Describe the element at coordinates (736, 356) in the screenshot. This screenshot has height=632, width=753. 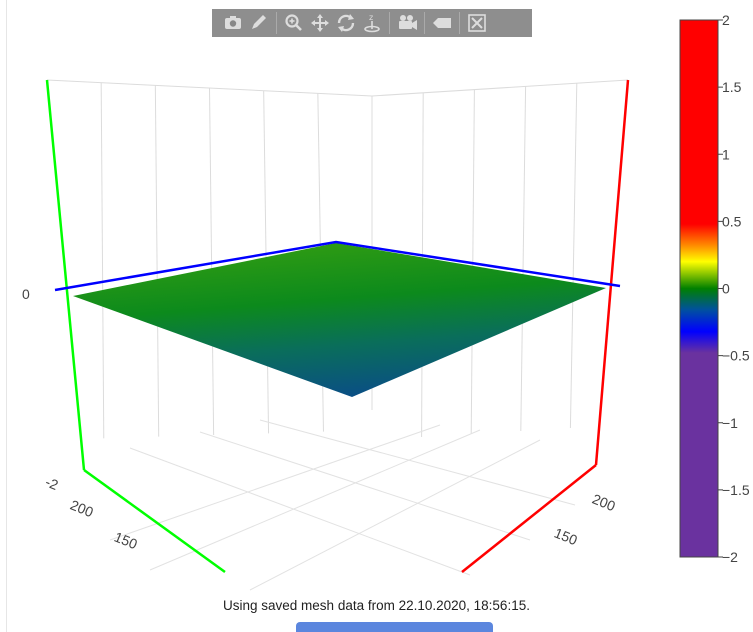
I see `colorbar-tick-label: −0.5` at that location.